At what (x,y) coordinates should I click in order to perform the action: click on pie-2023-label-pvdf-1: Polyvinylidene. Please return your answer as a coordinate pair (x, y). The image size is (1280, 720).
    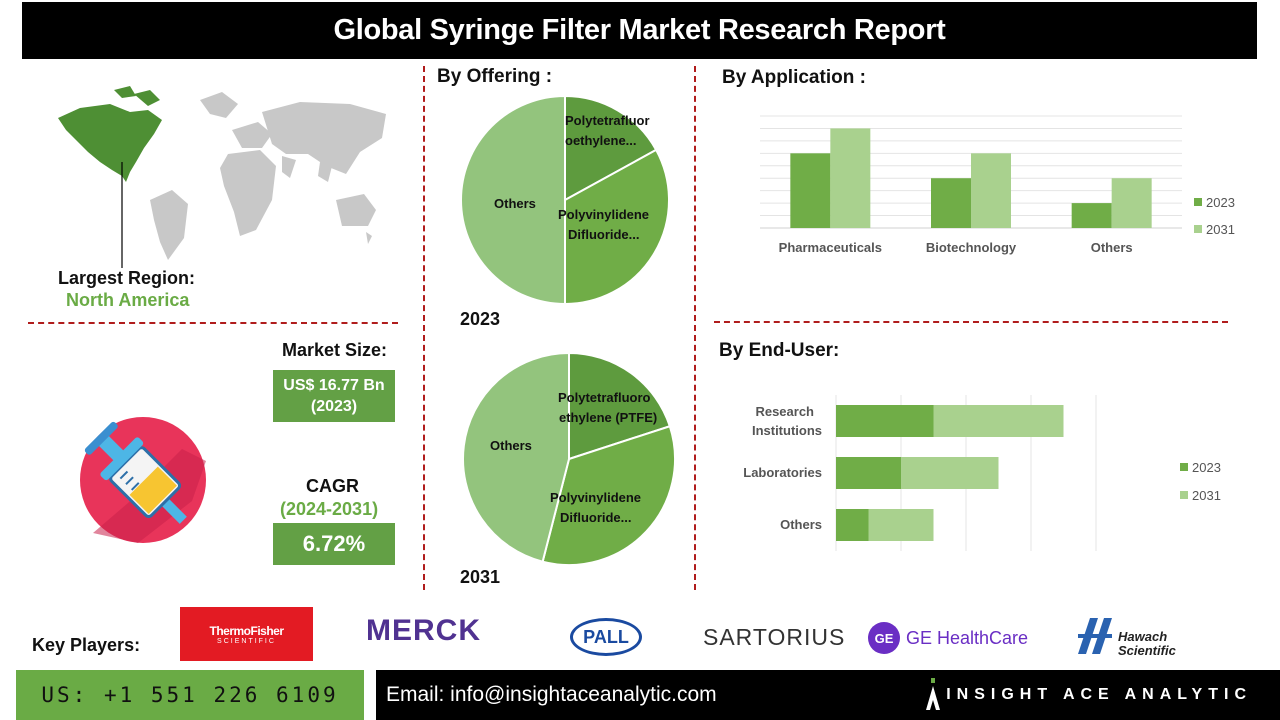
    Looking at the image, I should click on (603, 214).